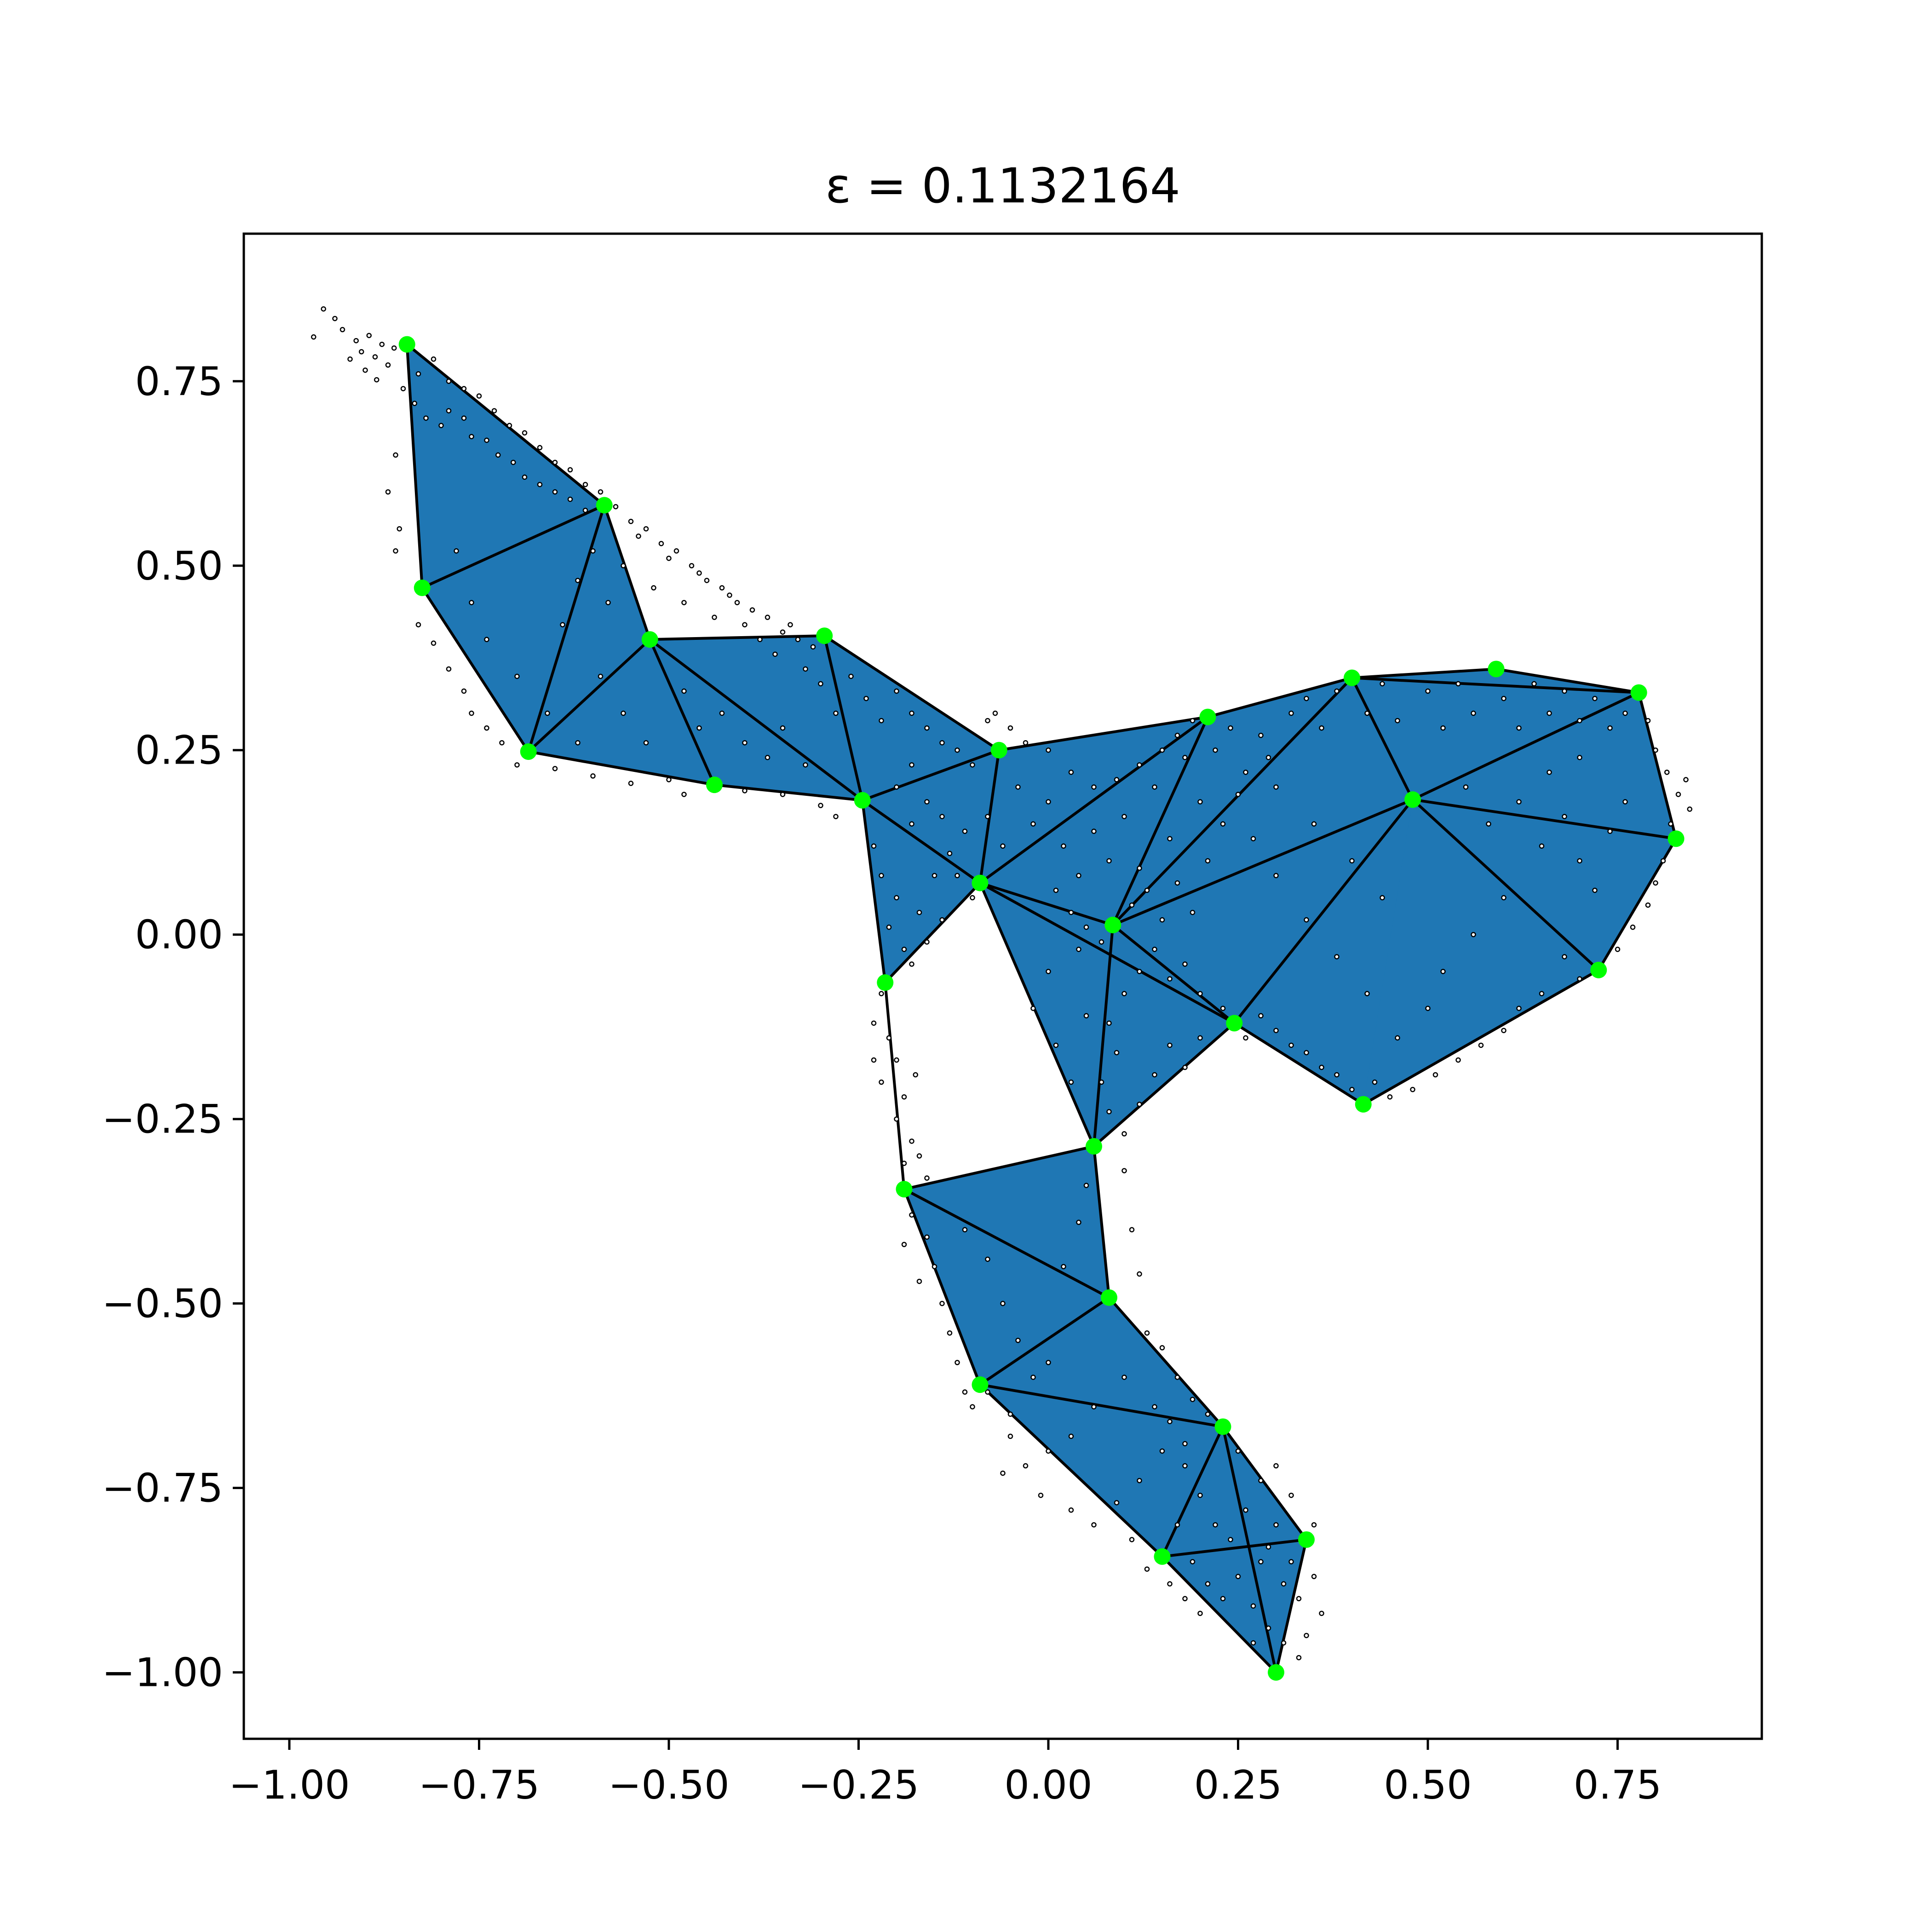 This screenshot has height=1932, width=1932. What do you see at coordinates (1618, 1785) in the screenshot?
I see `x-tick-label-7: 0.75` at bounding box center [1618, 1785].